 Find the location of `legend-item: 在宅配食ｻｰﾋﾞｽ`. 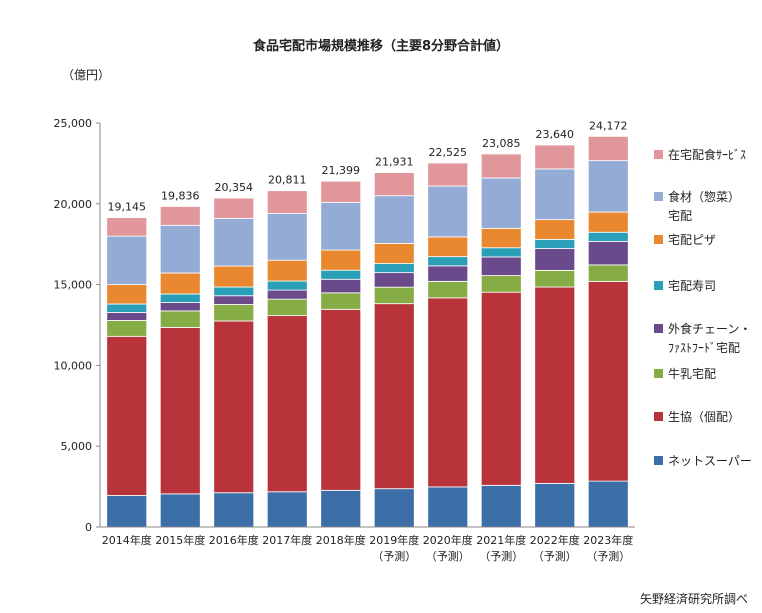

legend-item: 在宅配食ｻｰﾋﾞｽ is located at coordinates (700, 154).